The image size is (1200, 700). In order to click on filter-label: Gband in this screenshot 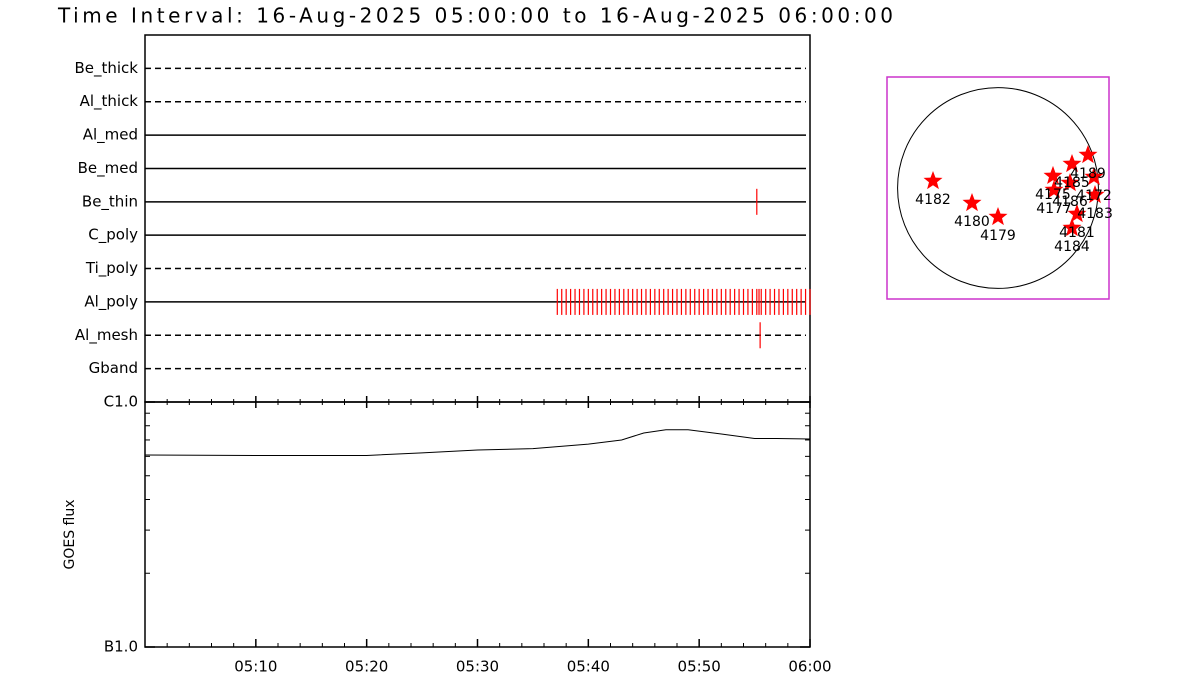, I will do `click(113, 368)`.